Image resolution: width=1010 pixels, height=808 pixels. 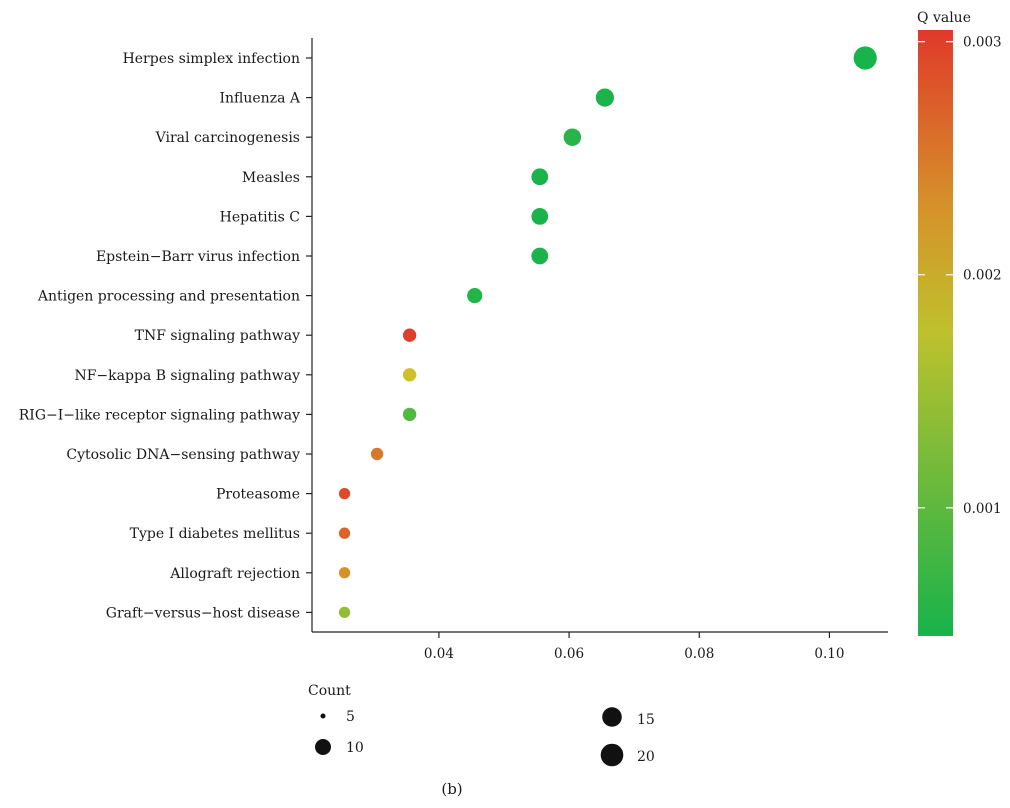 What do you see at coordinates (935, 333) in the screenshot?
I see `colorbar-gradient` at bounding box center [935, 333].